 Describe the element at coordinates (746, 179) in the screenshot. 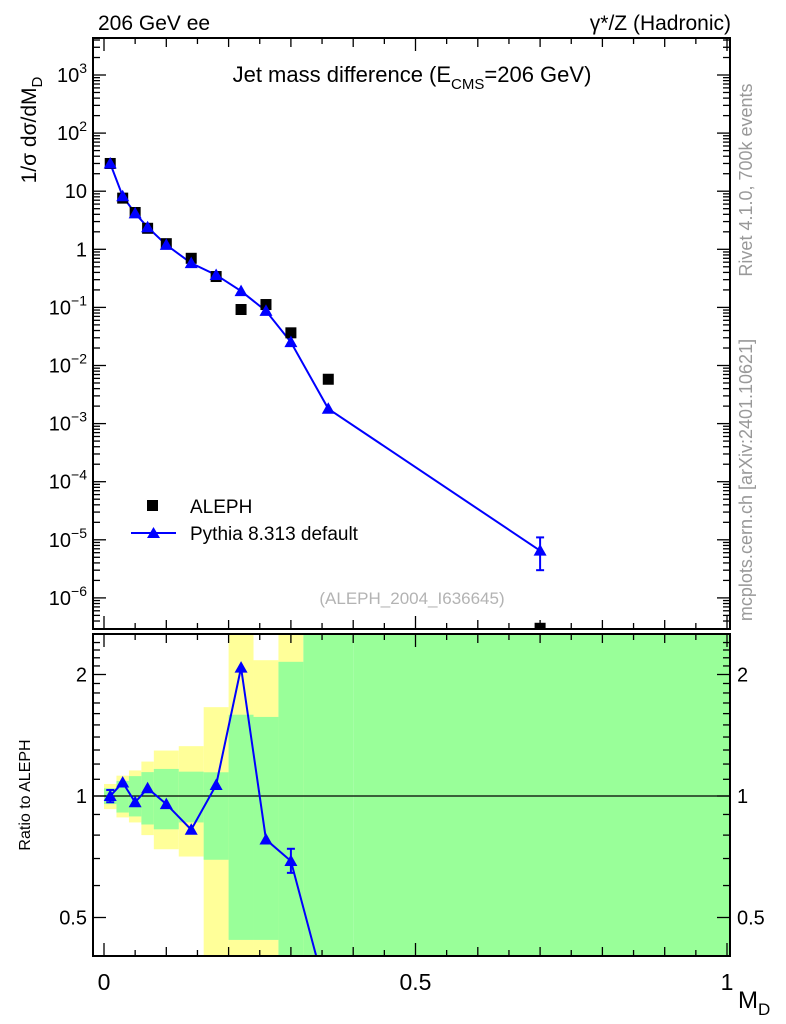

I see `side-text-rivet: Rivet 4.1.0, 700k events` at that location.